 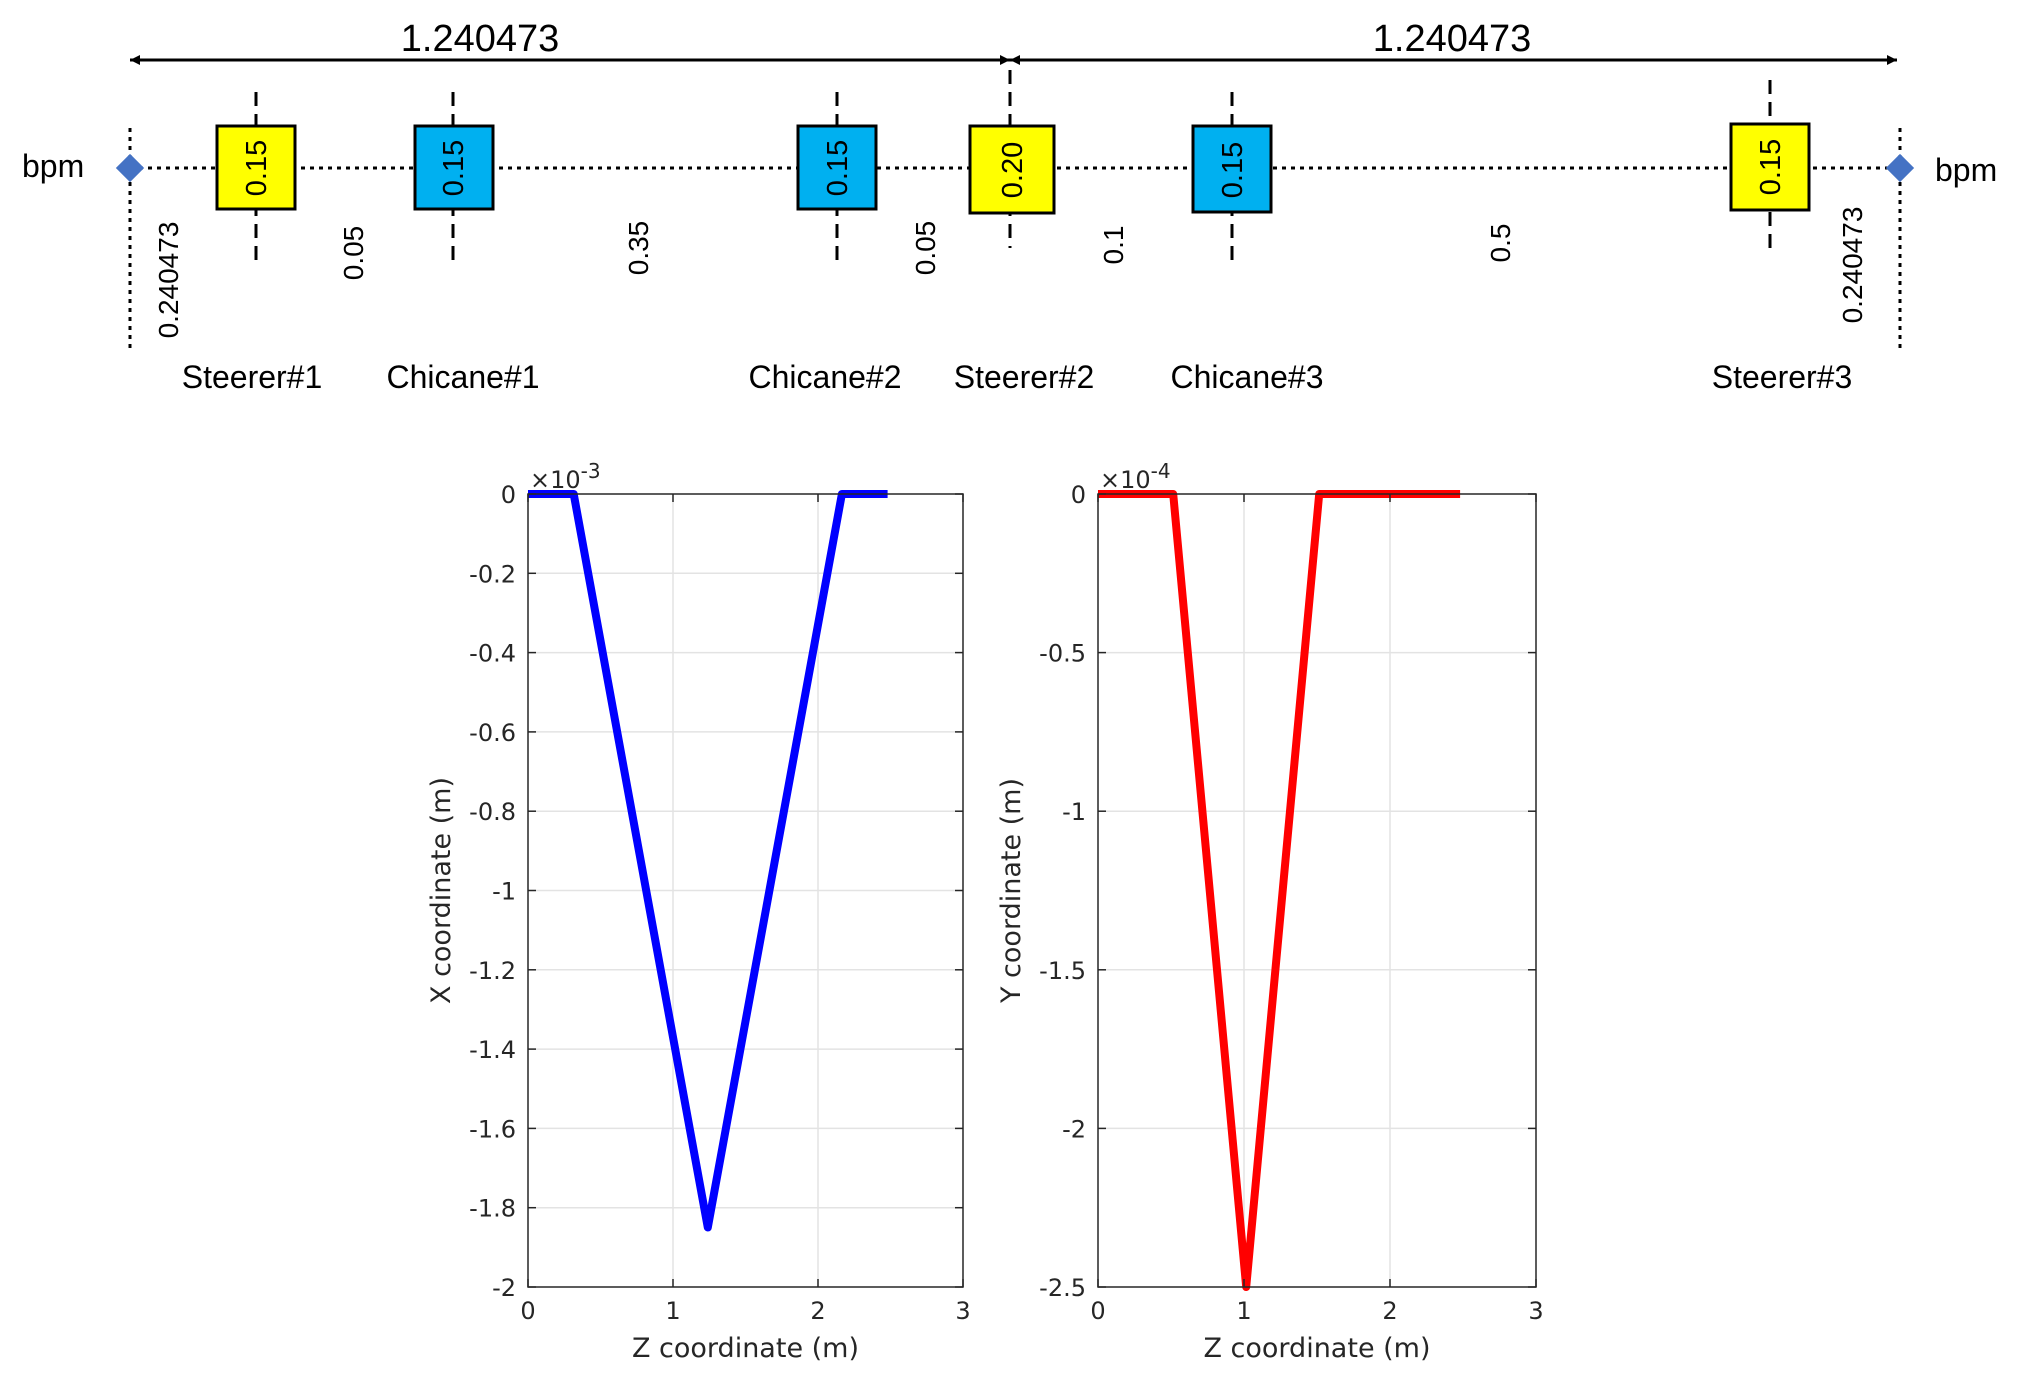 What do you see at coordinates (53, 166) in the screenshot?
I see `bpm-left-label: bpm` at bounding box center [53, 166].